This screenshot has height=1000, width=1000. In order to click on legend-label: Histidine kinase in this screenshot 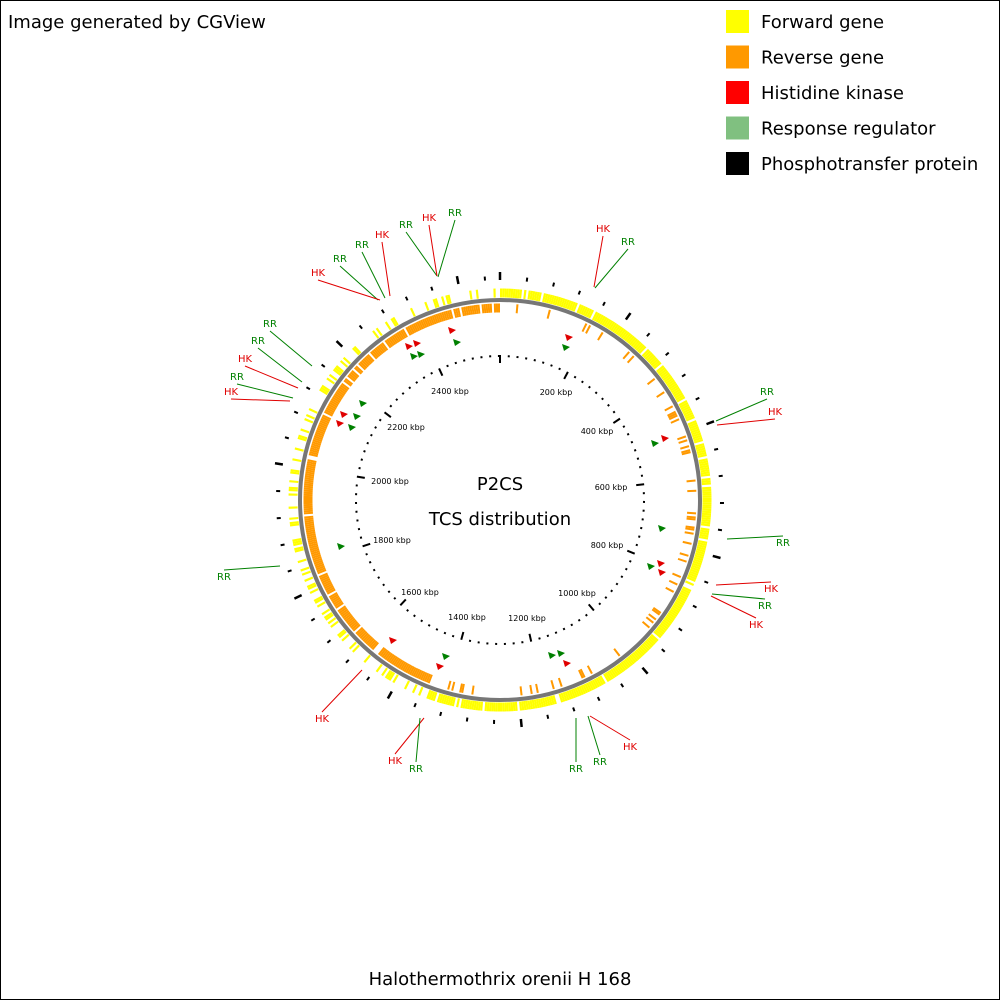, I will do `click(832, 93)`.